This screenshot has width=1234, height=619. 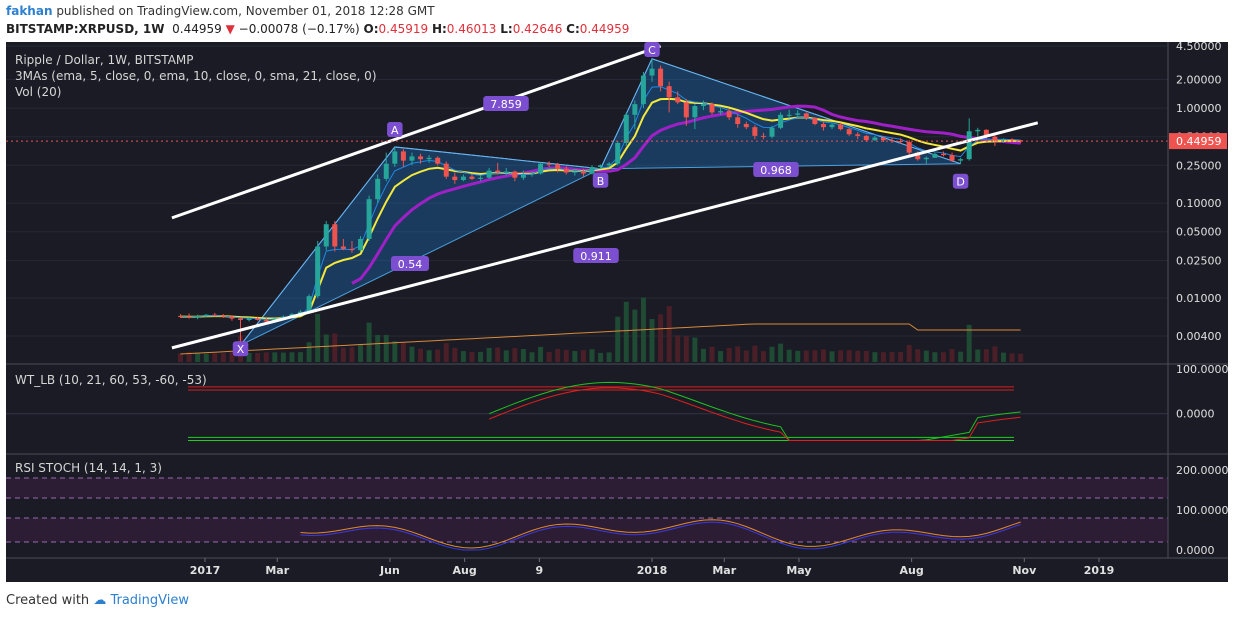 I want to click on price-change: −0.00078 (−0.17%), so click(x=299, y=29).